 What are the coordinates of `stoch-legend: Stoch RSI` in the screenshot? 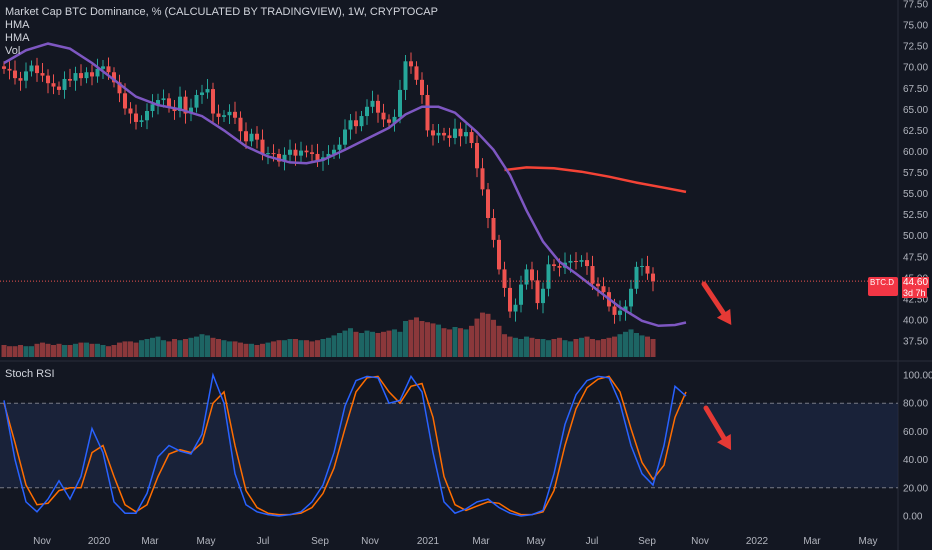 It's located at (30, 374).